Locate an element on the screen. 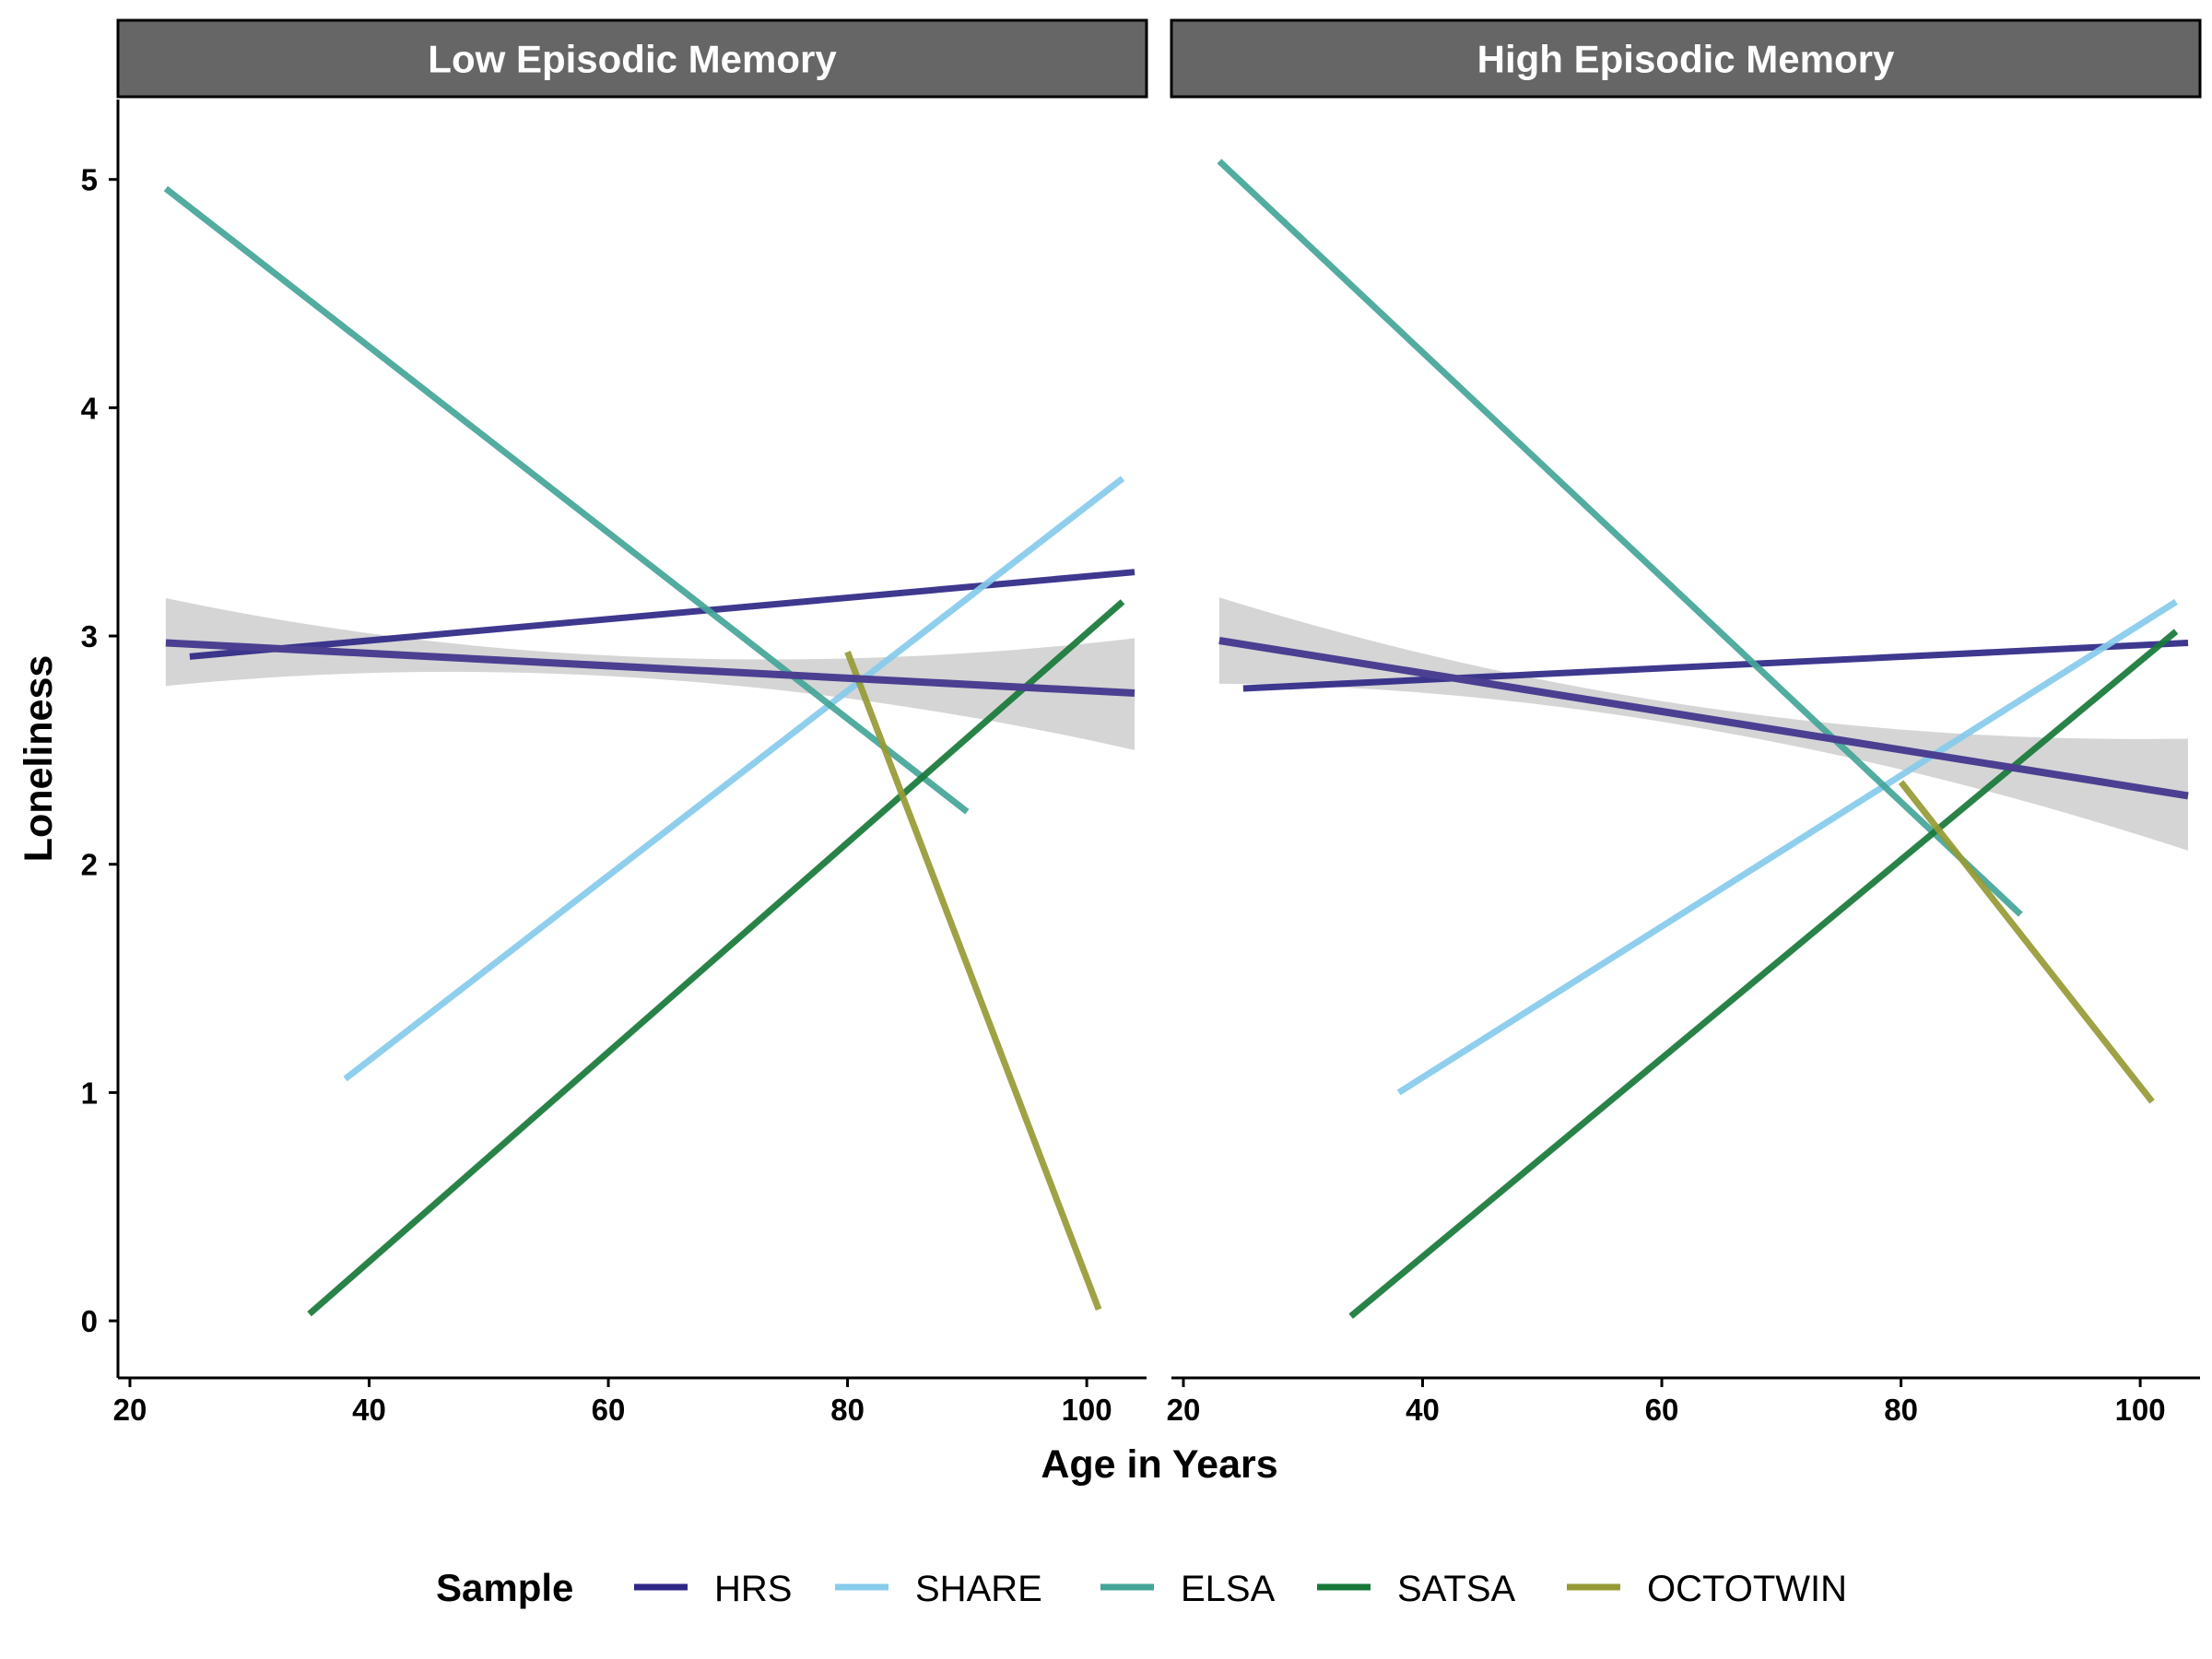  y-tick-label: 4 is located at coordinates (90, 408).